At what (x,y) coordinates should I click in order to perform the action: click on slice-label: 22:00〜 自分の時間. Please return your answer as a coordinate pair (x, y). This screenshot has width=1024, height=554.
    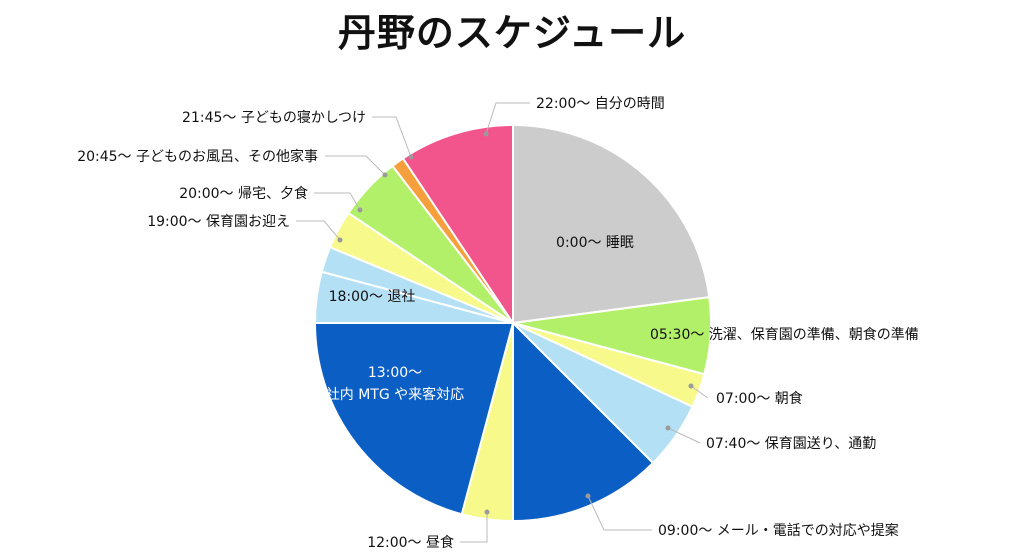
    Looking at the image, I should click on (600, 104).